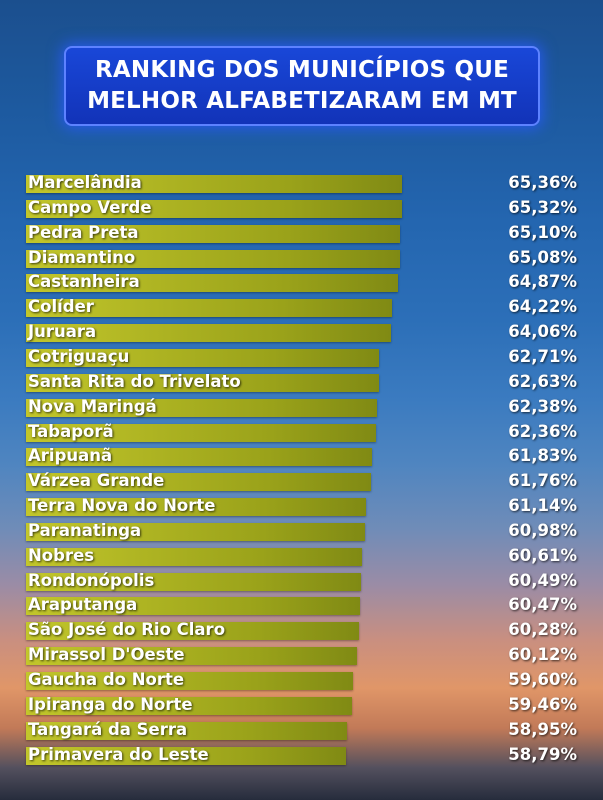  What do you see at coordinates (542, 332) in the screenshot?
I see `value-label: 64,06%` at bounding box center [542, 332].